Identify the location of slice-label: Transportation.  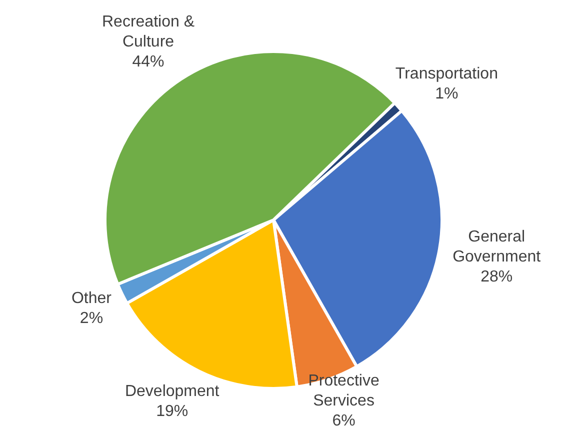
(446, 73).